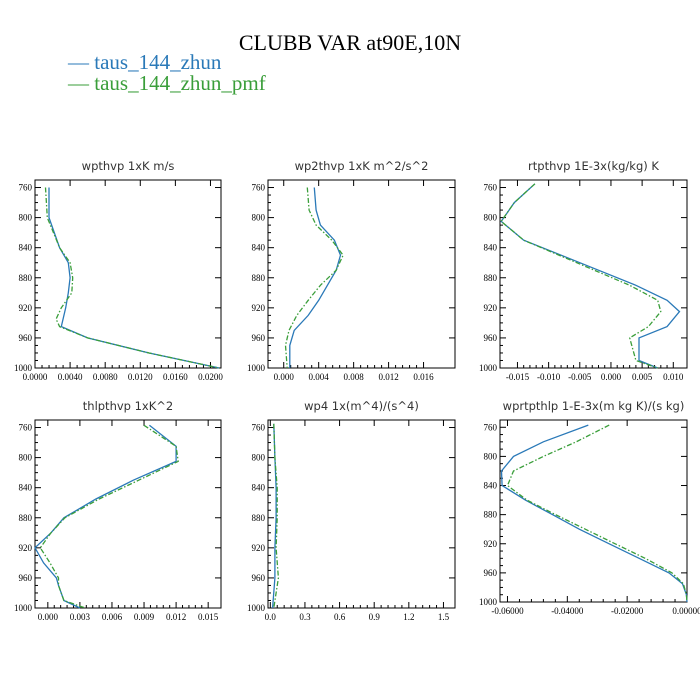 The image size is (700, 700). What do you see at coordinates (361, 406) in the screenshot?
I see `panel-title: wp4 1x(m^4)/(s^4)` at bounding box center [361, 406].